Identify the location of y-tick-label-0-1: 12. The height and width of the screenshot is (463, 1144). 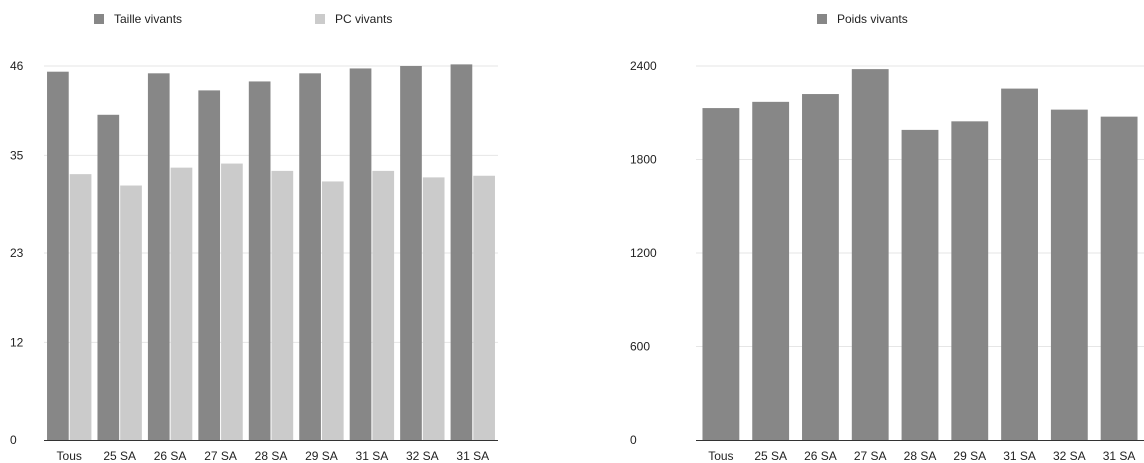
(17, 342).